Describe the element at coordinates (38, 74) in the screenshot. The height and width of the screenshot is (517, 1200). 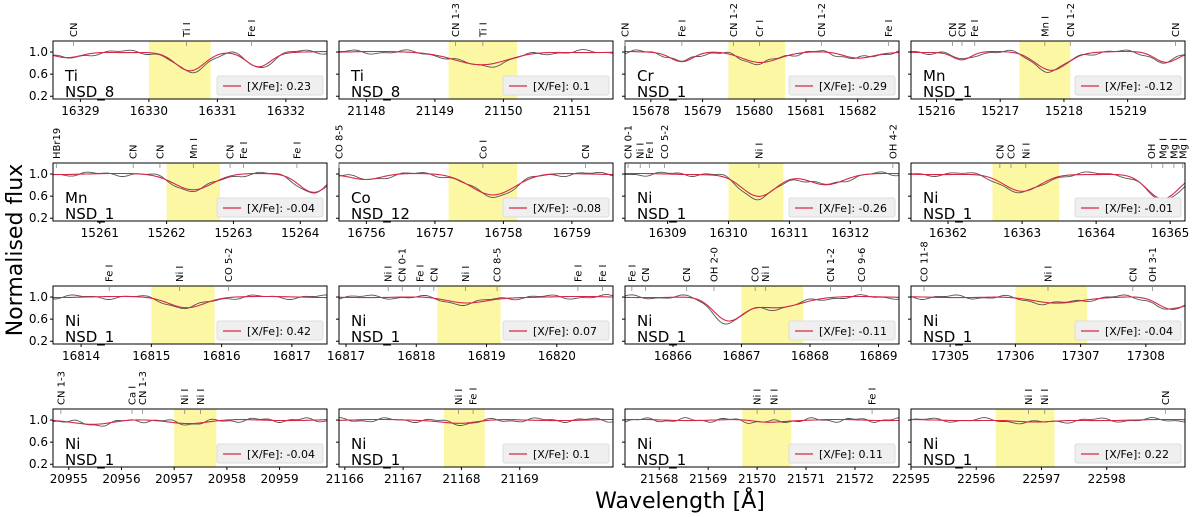
I see `y-tick-label: 0.6` at that location.